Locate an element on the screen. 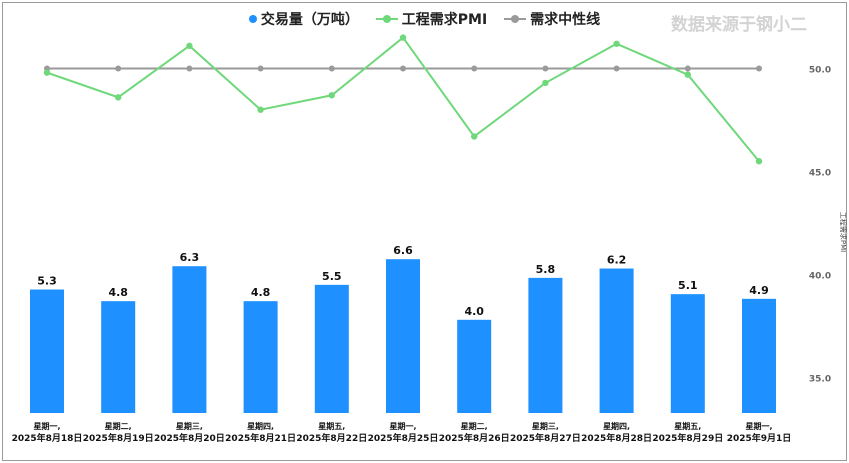  data-source-watermark: 数据来源于钢小二 is located at coordinates (739, 25).